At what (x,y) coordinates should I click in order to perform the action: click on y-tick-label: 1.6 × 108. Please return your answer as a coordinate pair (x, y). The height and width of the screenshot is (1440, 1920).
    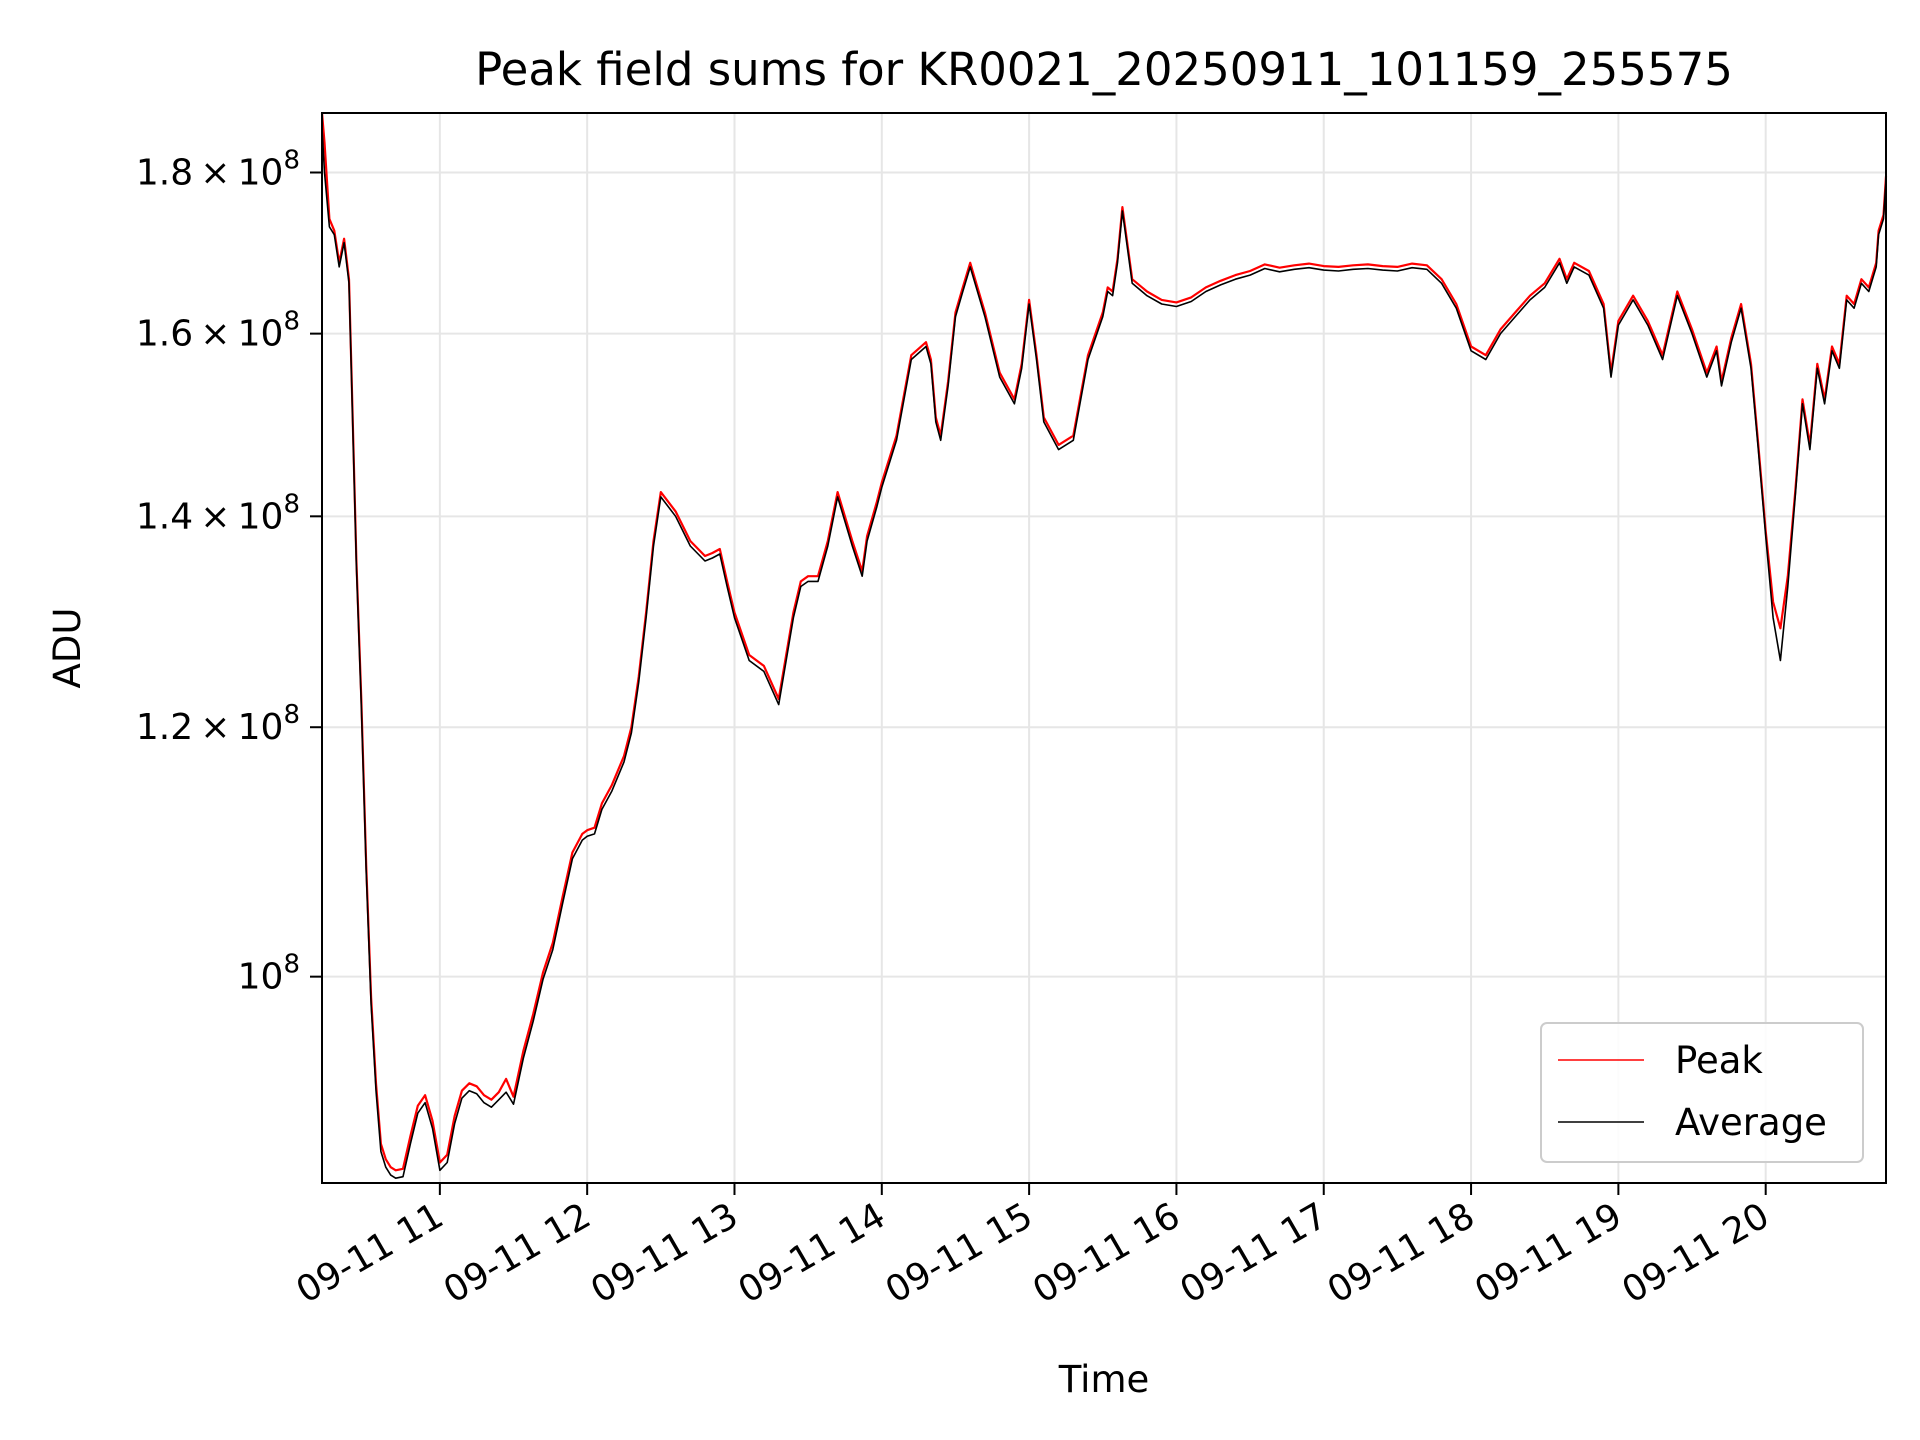
    Looking at the image, I should click on (218, 331).